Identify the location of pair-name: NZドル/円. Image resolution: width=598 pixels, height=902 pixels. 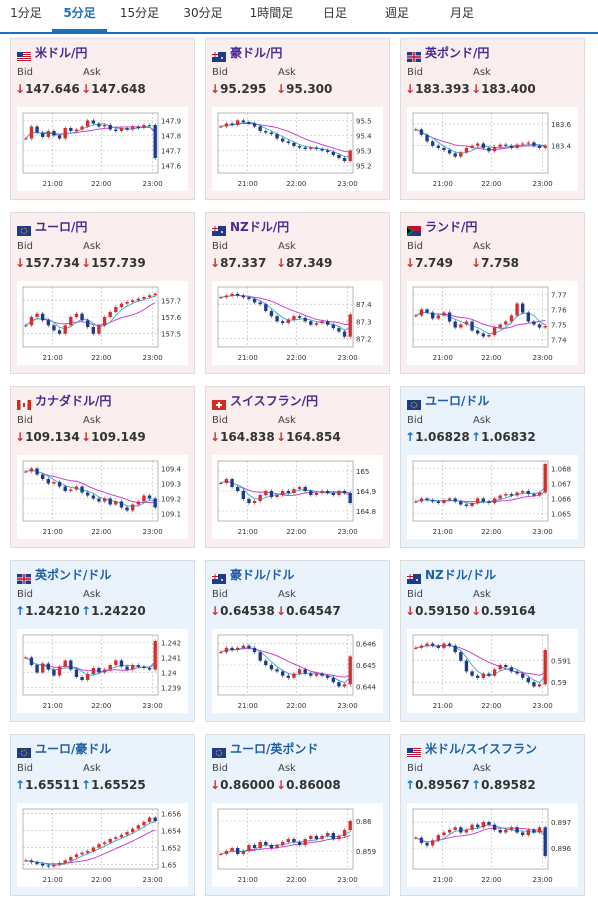
(260, 226).